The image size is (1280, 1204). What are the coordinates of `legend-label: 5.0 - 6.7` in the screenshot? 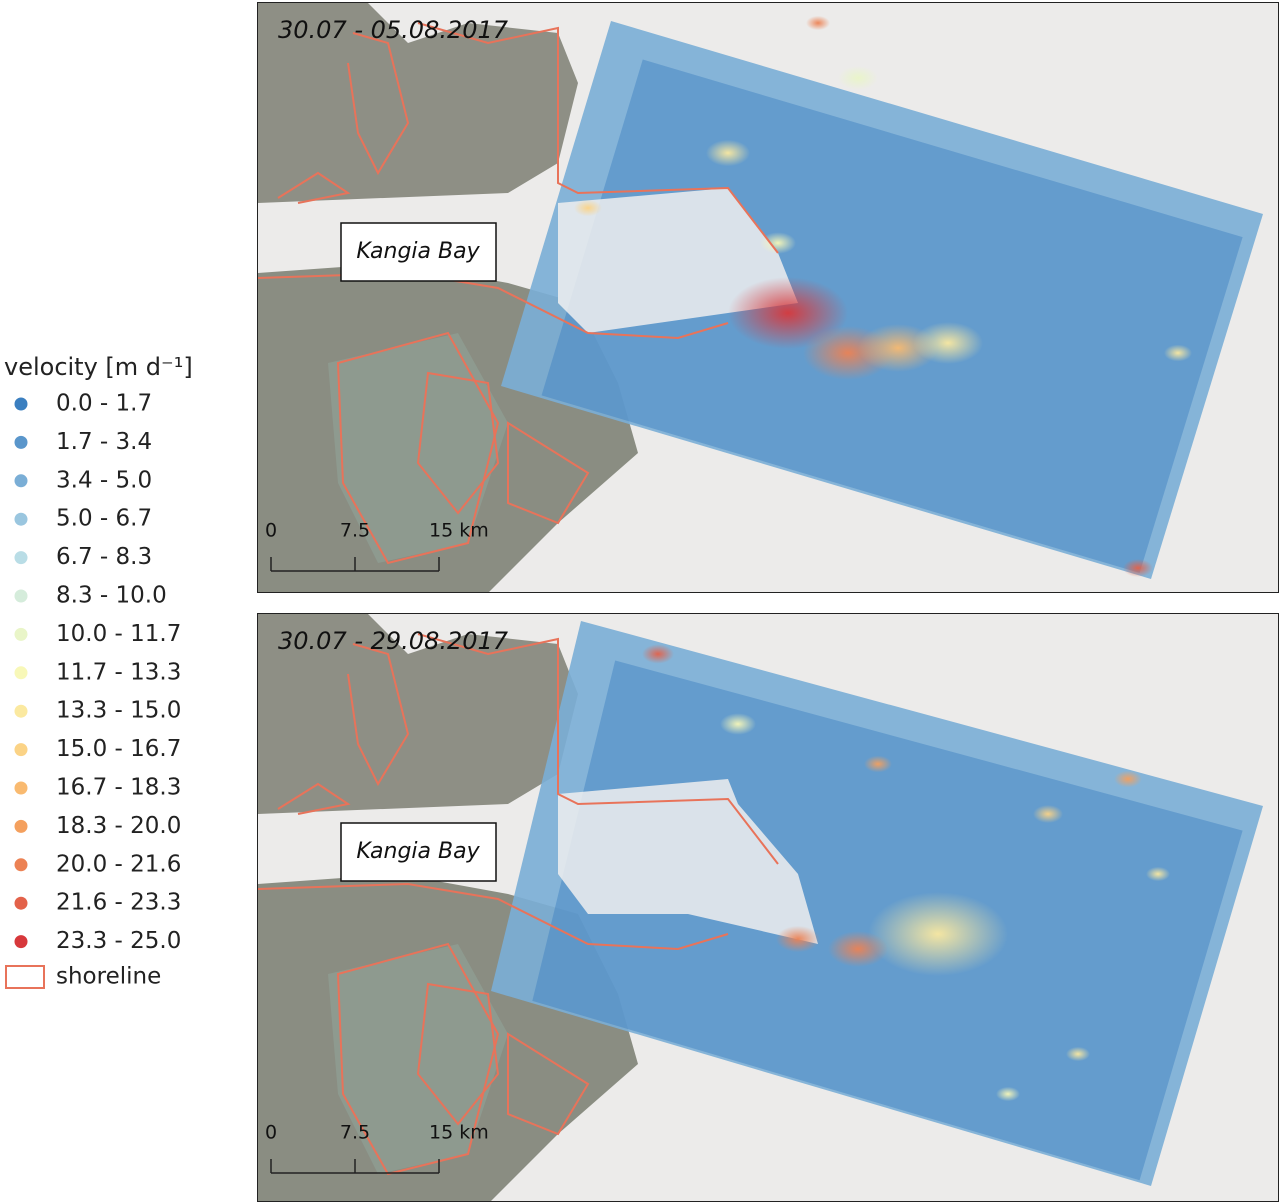 It's located at (104, 519).